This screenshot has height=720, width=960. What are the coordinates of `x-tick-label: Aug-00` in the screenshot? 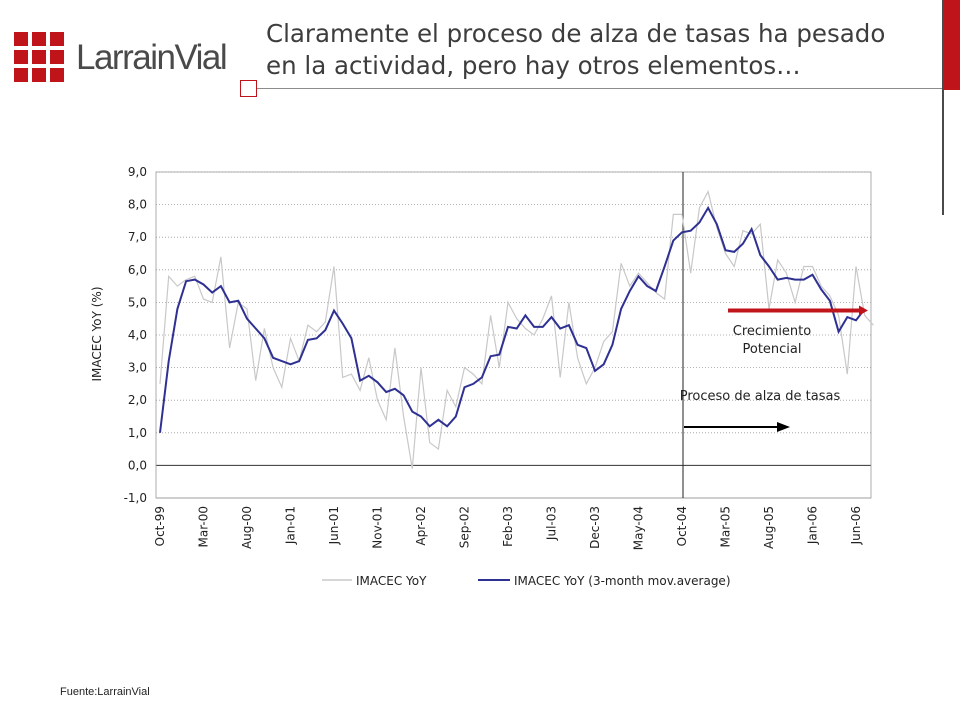 It's located at (247, 527).